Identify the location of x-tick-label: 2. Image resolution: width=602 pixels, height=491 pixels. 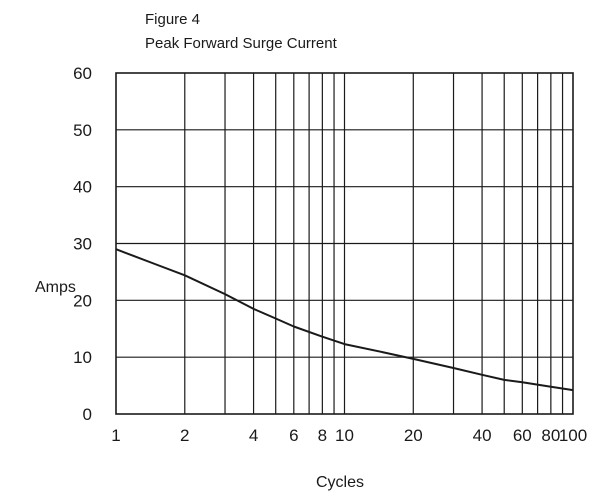
(184, 435).